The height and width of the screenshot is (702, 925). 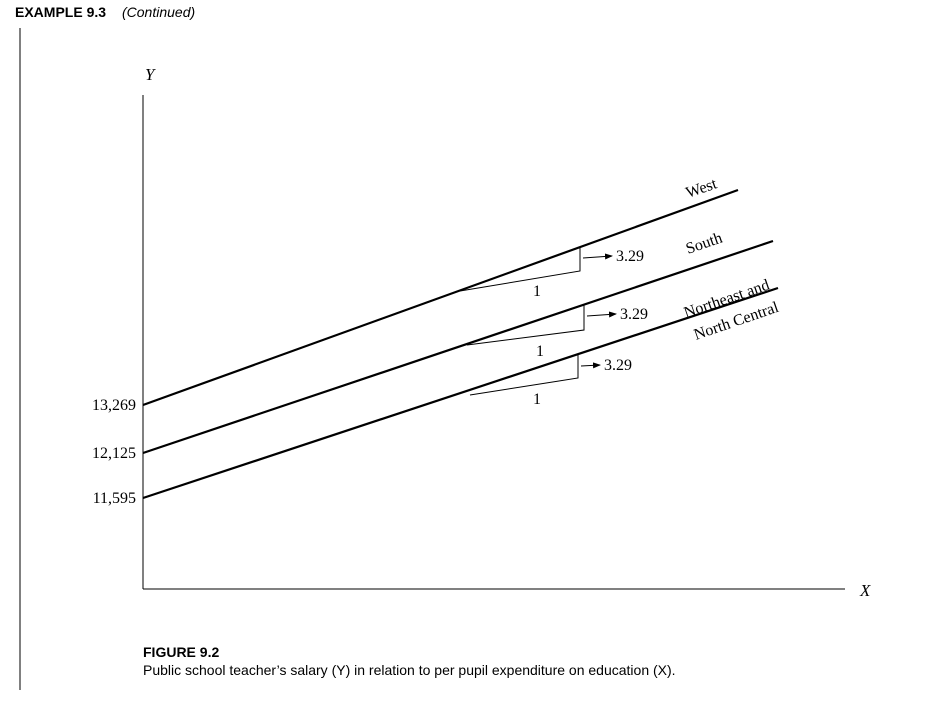 What do you see at coordinates (150, 74) in the screenshot?
I see `y-axis-label: Y` at bounding box center [150, 74].